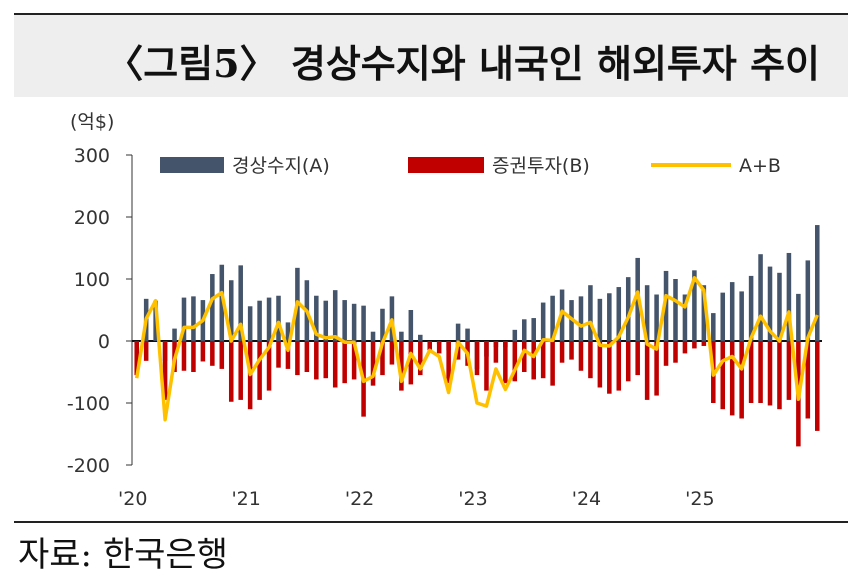 The width and height of the screenshot is (850, 576). I want to click on legend: 경상수지(A) 증권투자(B) A+B, so click(470, 166).